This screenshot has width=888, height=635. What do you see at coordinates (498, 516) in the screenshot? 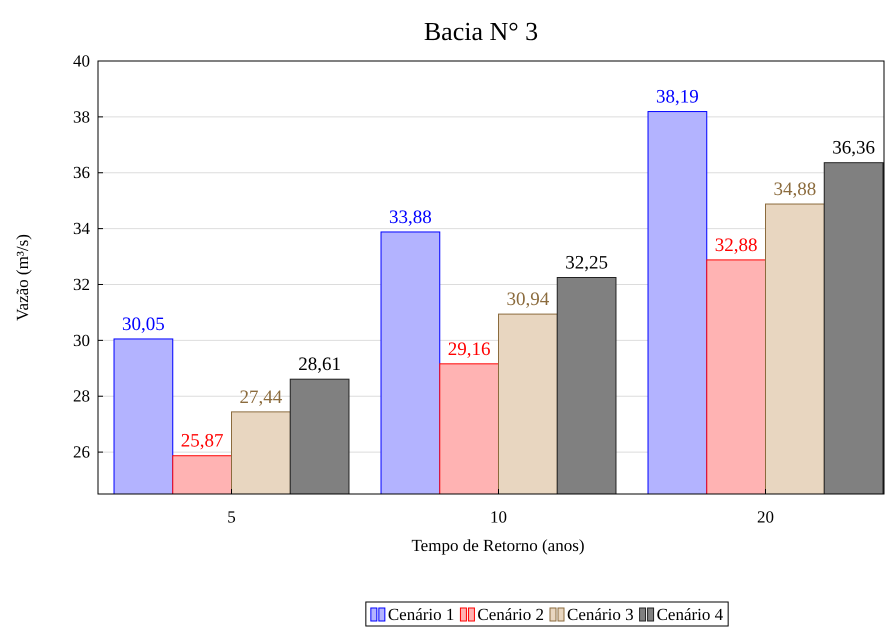
I see `x-tick-label: 10` at bounding box center [498, 516].